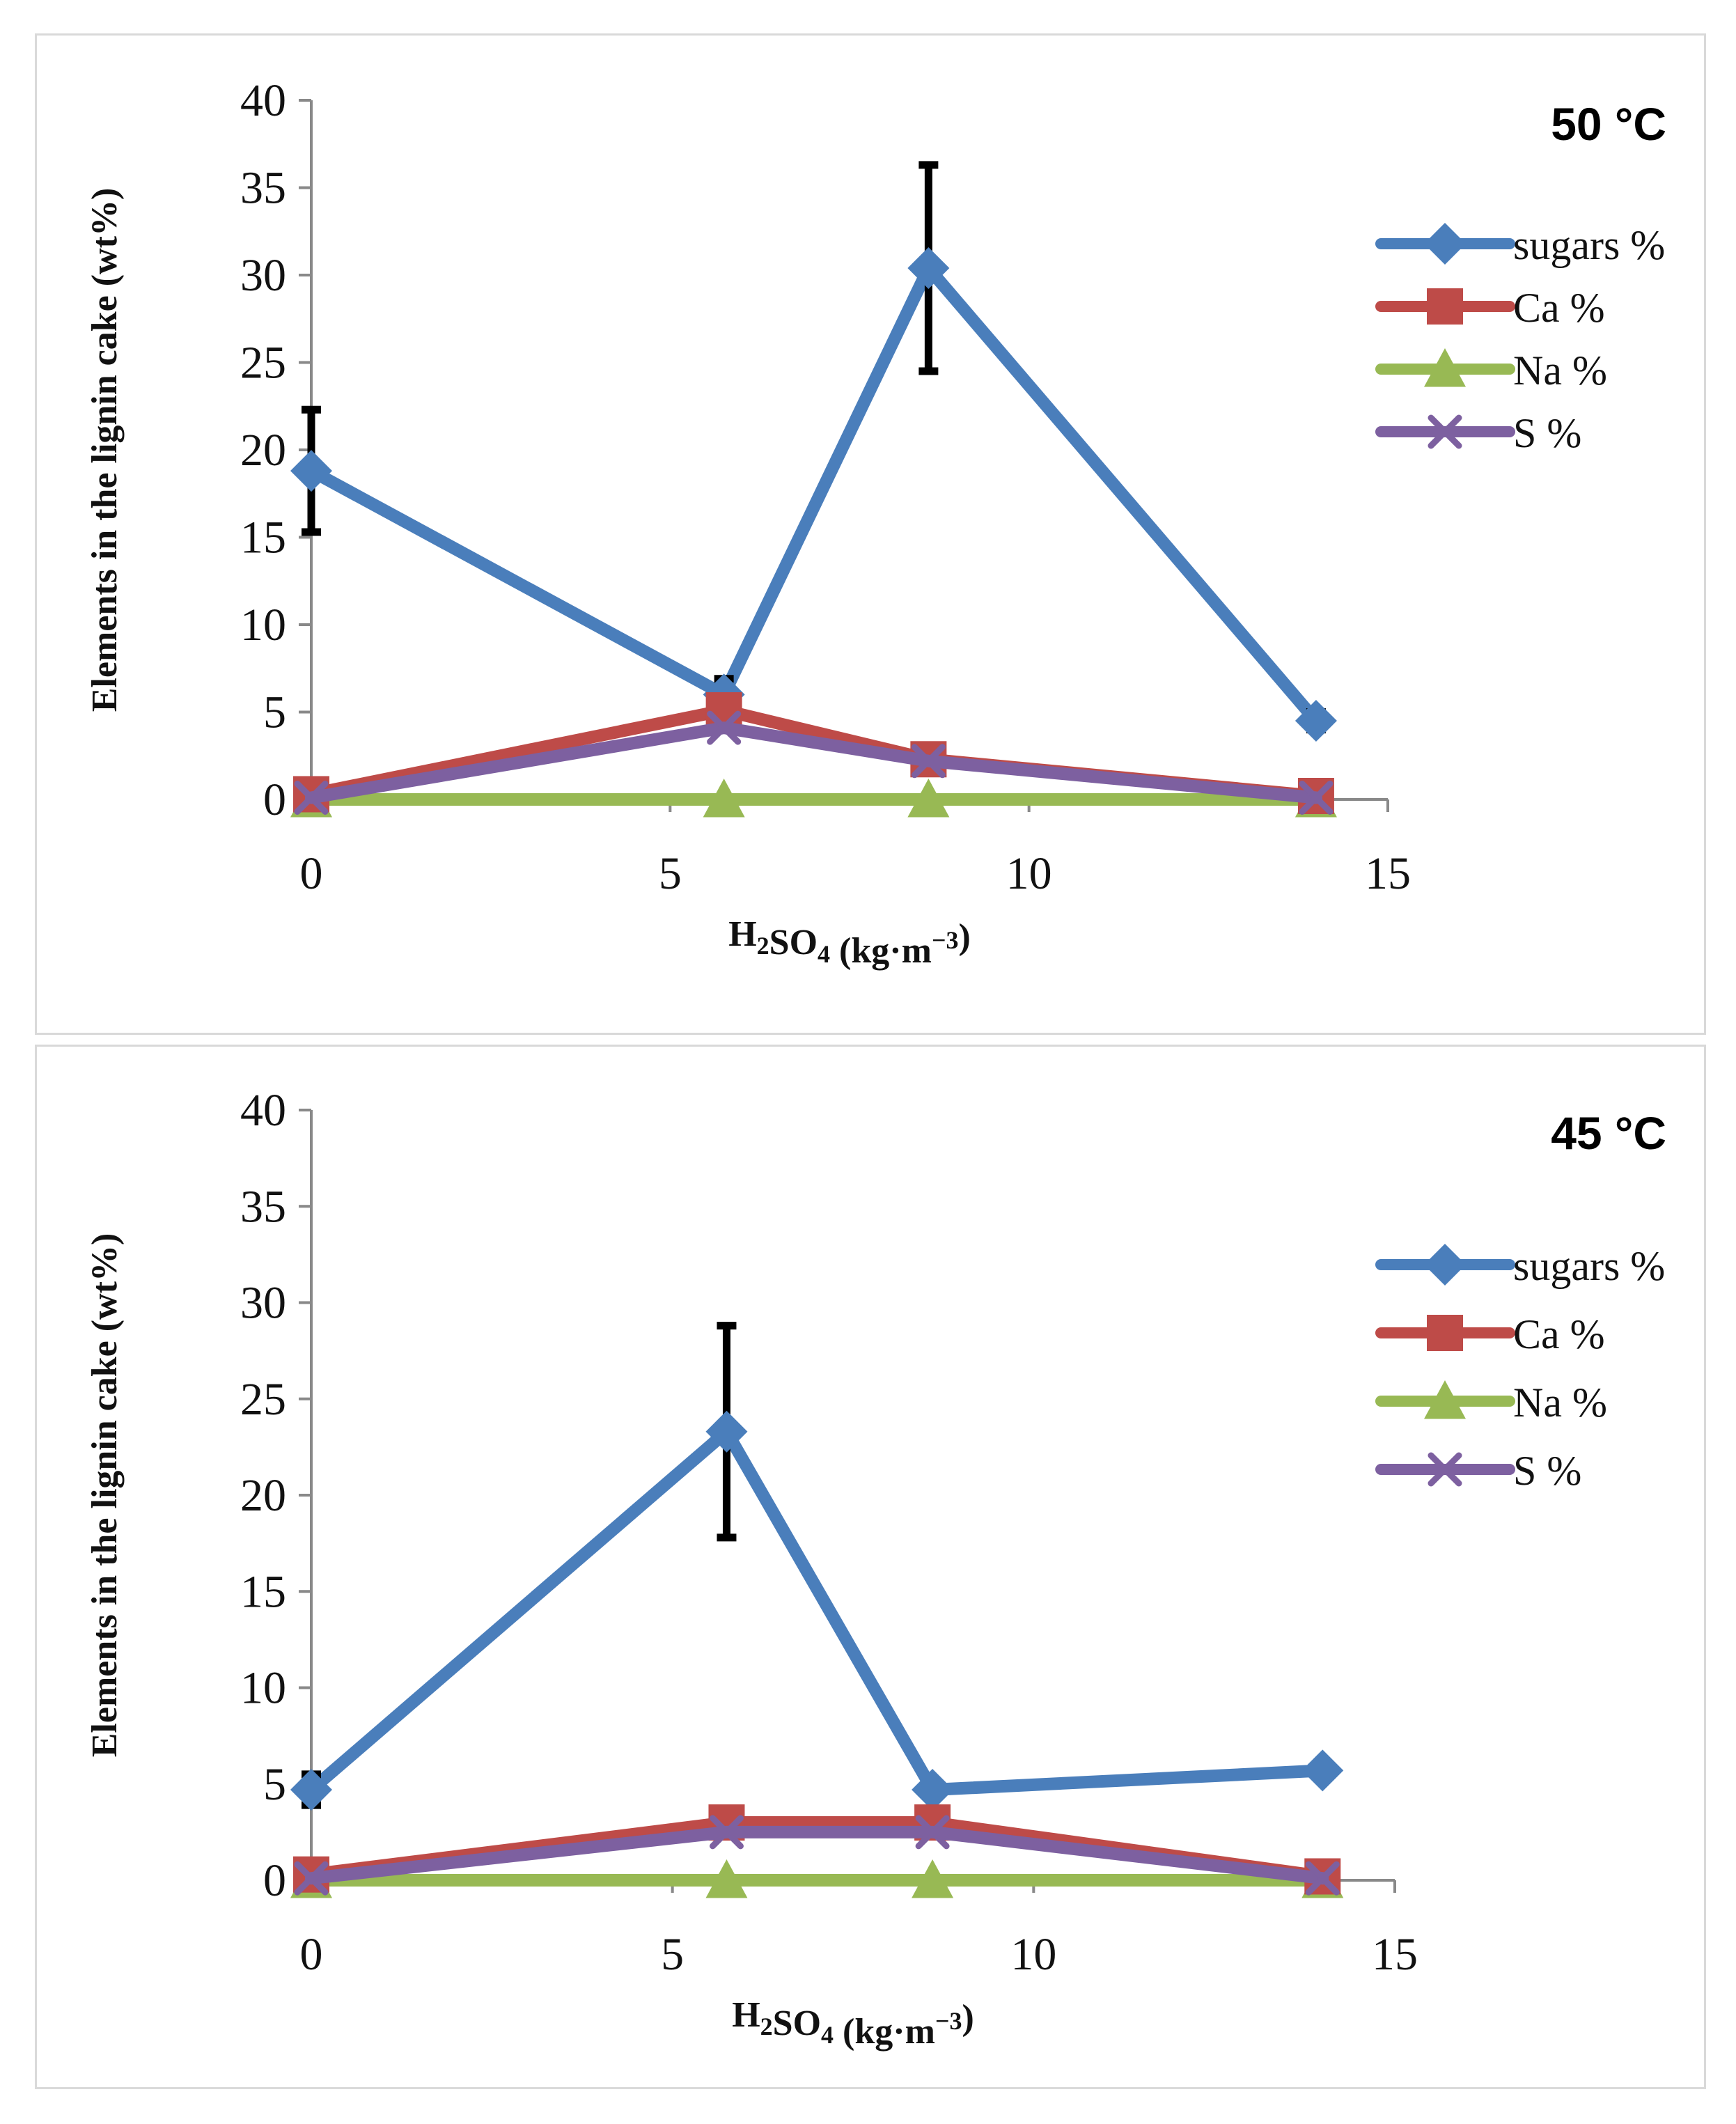  Describe the element at coordinates (1608, 124) in the screenshot. I see `chart-title: 50 °C` at that location.